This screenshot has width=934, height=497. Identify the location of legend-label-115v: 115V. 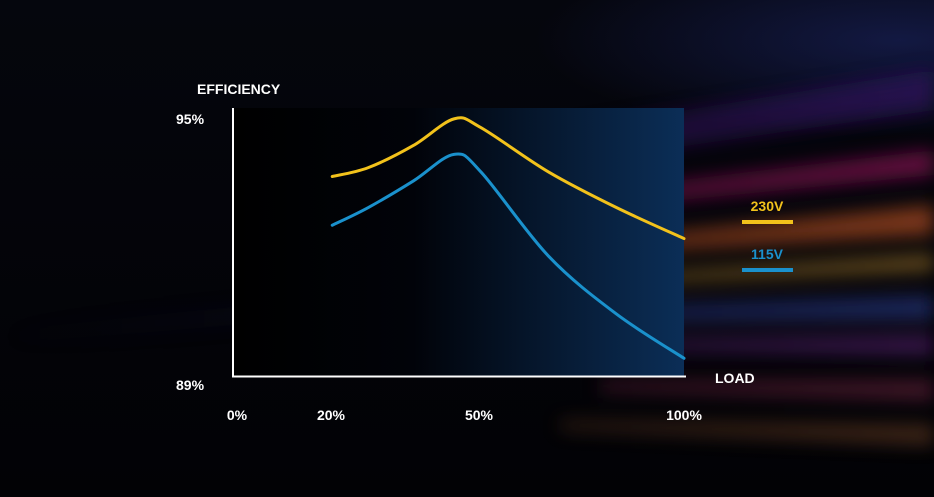
(767, 254).